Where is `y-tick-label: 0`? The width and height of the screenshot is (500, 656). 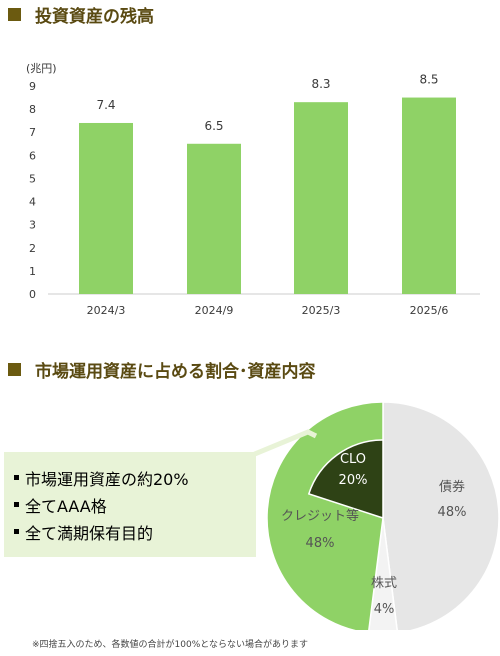
y-tick-label: 0 is located at coordinates (32, 294).